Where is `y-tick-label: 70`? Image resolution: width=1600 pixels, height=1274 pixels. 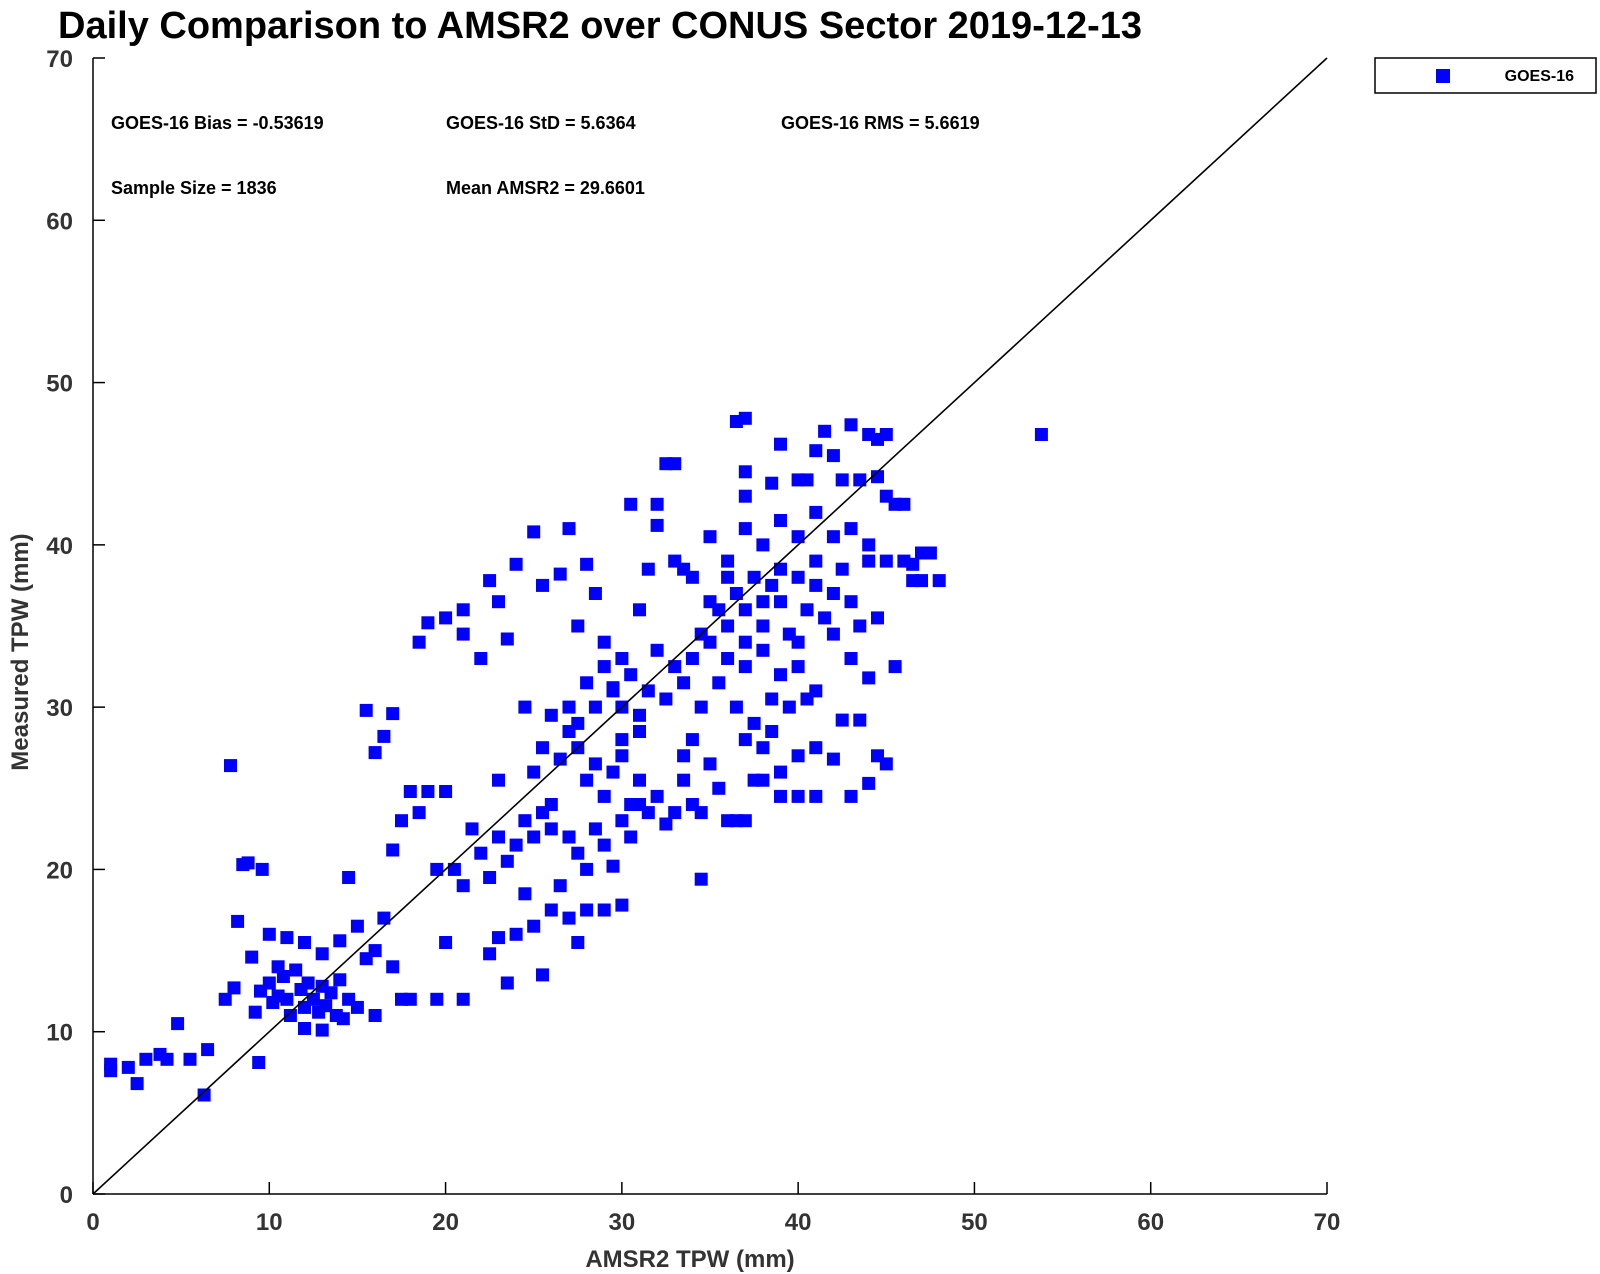
y-tick-label: 70 is located at coordinates (59, 59).